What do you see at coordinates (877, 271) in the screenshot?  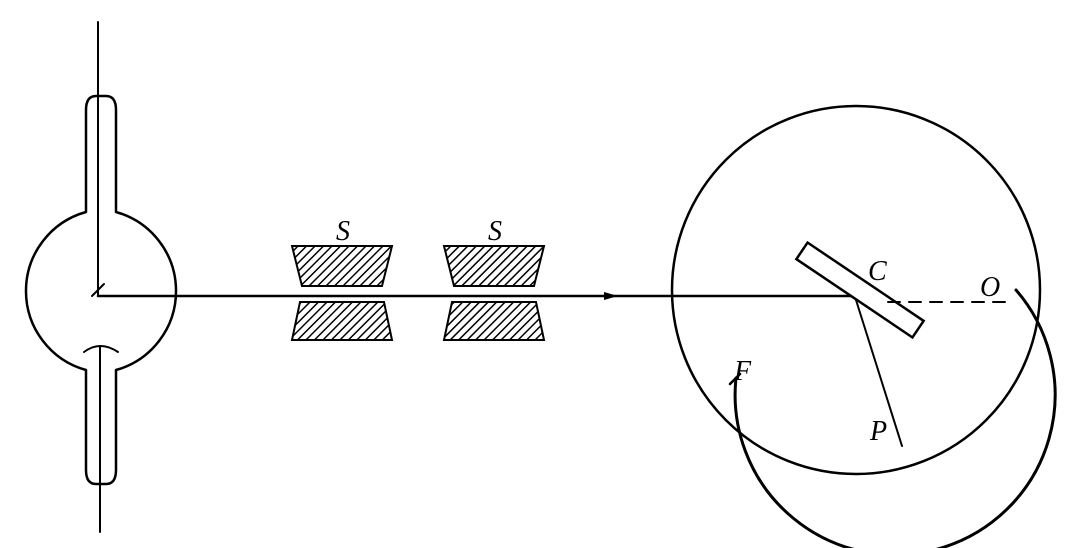 I see `crystal-label: C` at bounding box center [877, 271].